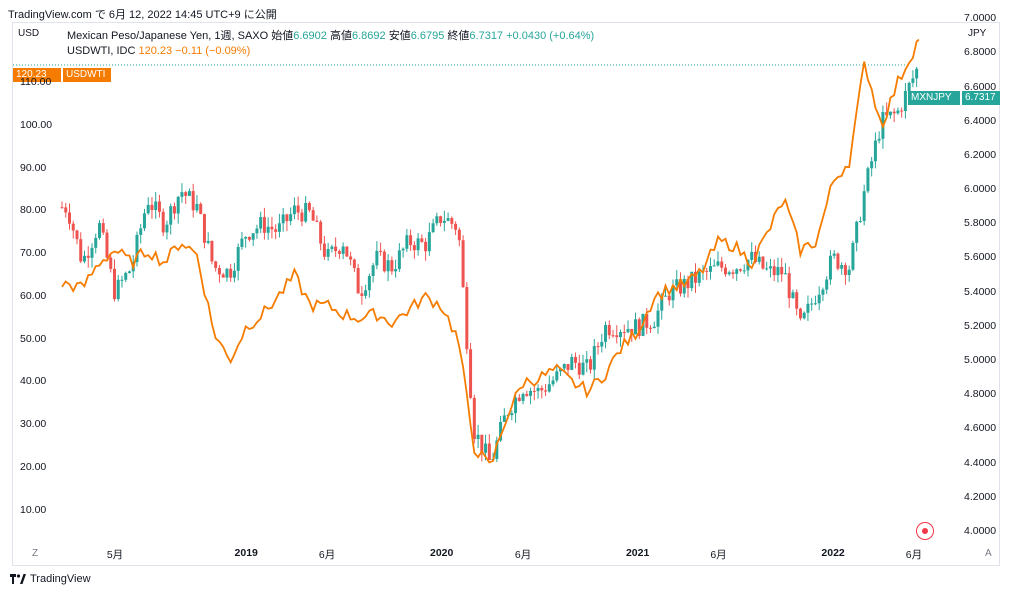 The width and height of the screenshot is (1024, 595). I want to click on time-tick-label: 2019, so click(246, 553).